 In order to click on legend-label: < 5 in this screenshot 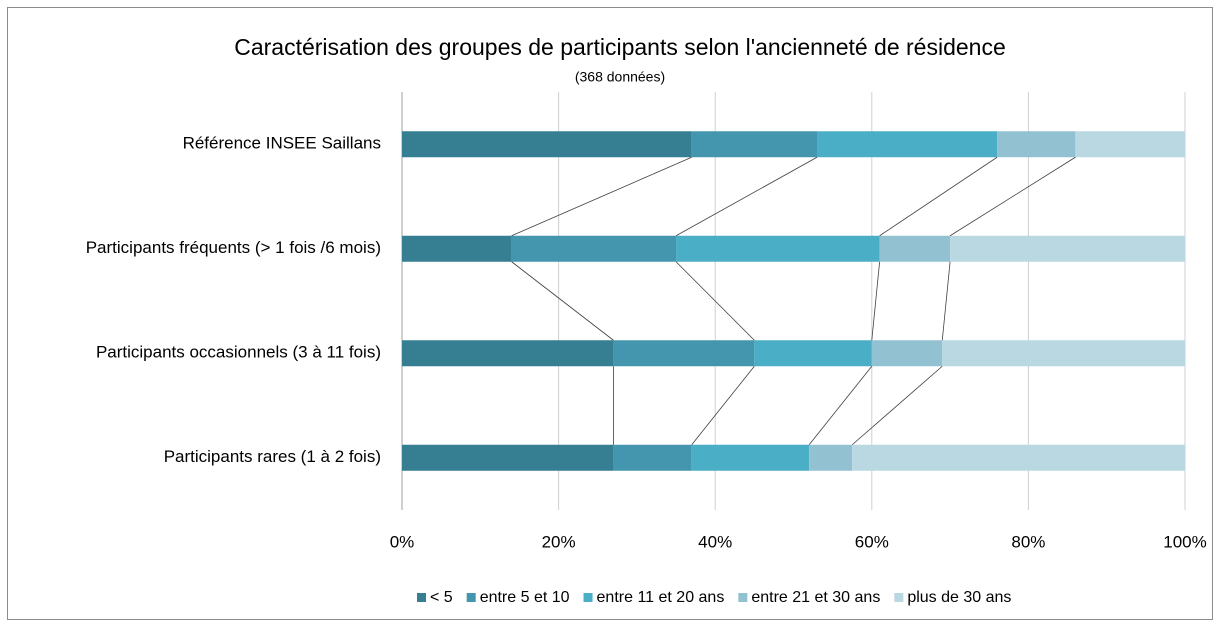, I will do `click(441, 597)`.